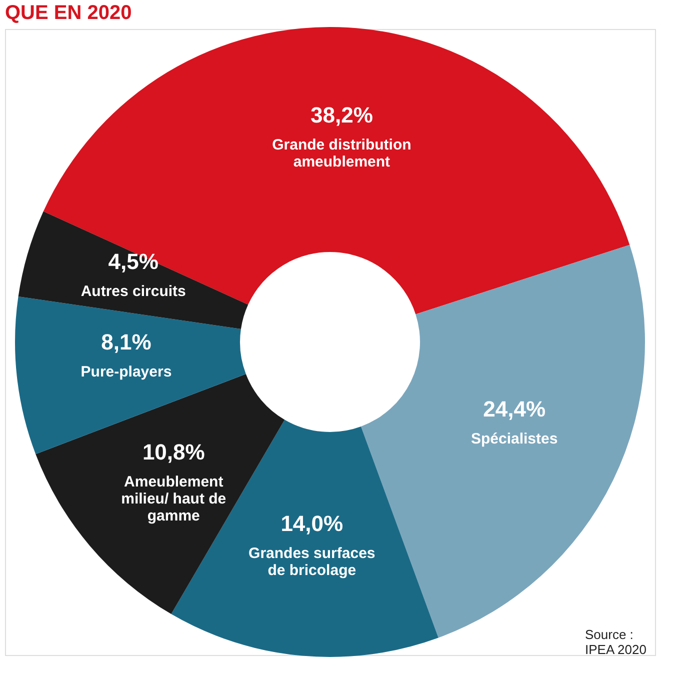 The height and width of the screenshot is (696, 697). I want to click on data-label: 4,5%, so click(133, 261).